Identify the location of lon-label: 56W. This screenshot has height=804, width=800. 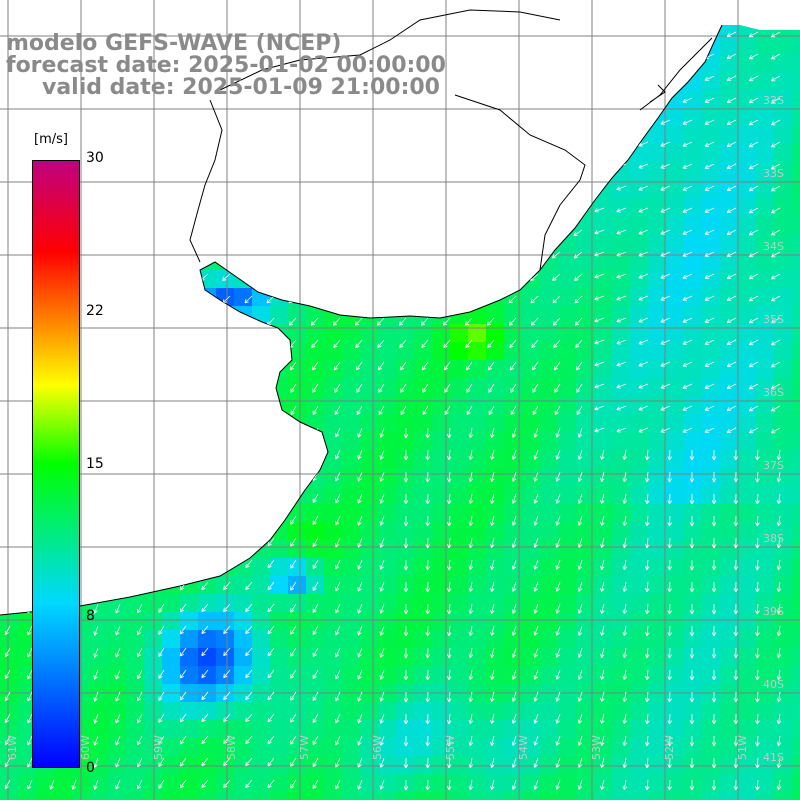
(377, 747).